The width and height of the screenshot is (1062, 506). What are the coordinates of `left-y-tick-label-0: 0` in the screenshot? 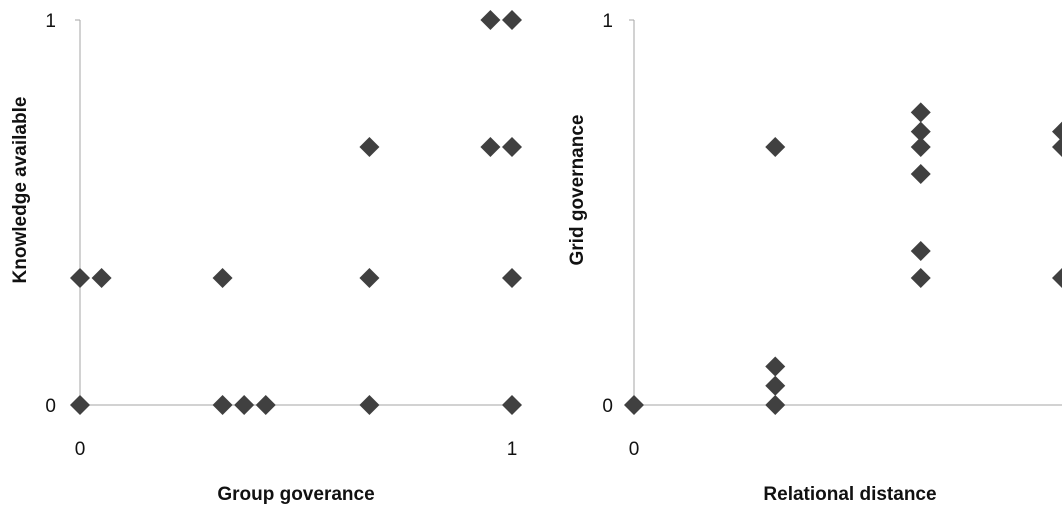 It's located at (50, 406).